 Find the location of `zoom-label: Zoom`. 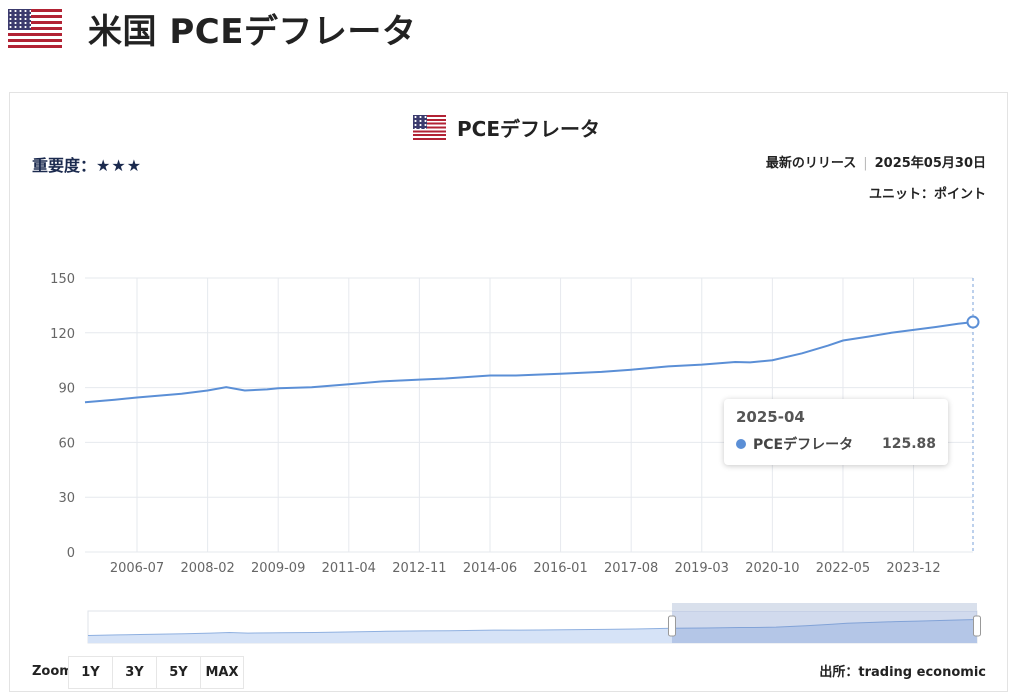

zoom-label: Zoom is located at coordinates (52, 671).